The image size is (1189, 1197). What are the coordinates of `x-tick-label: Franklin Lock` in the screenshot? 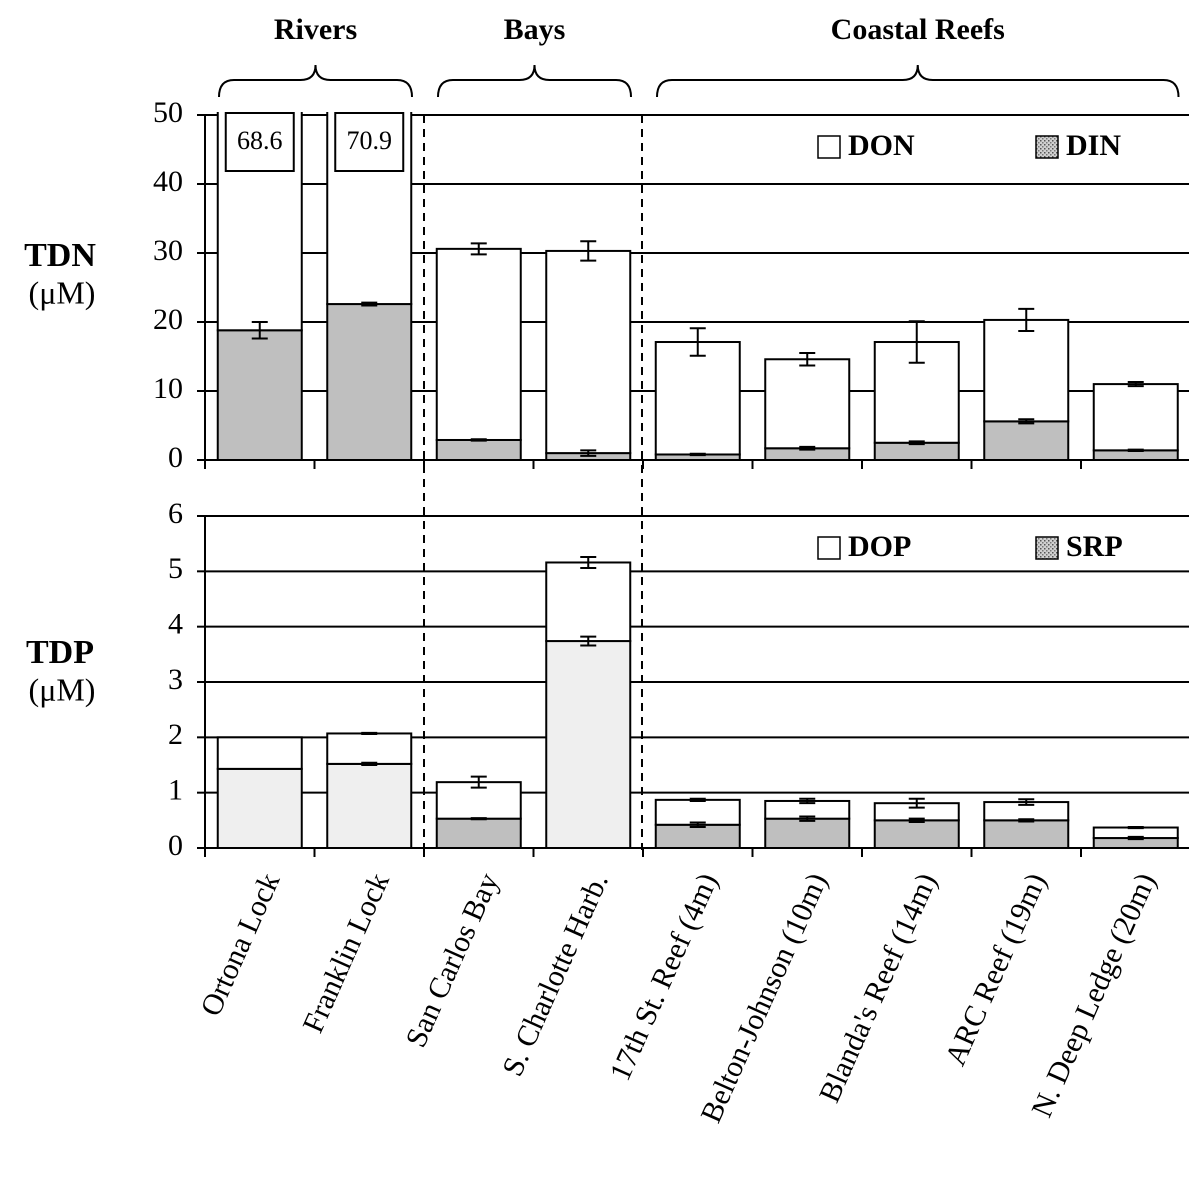 It's located at (346, 952).